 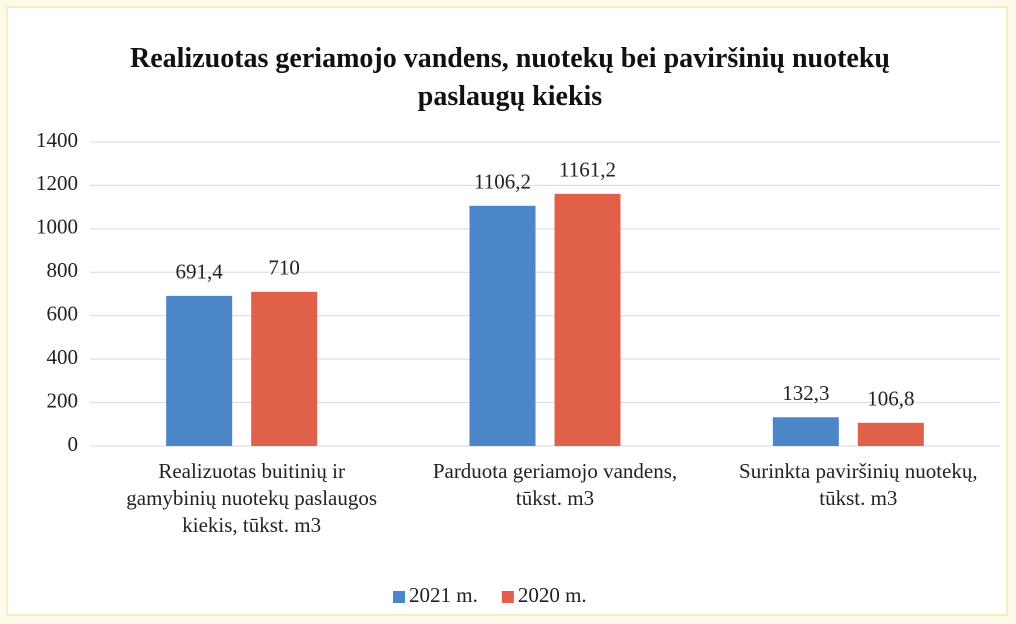 What do you see at coordinates (63, 400) in the screenshot?
I see `y-tick-label: 200` at bounding box center [63, 400].